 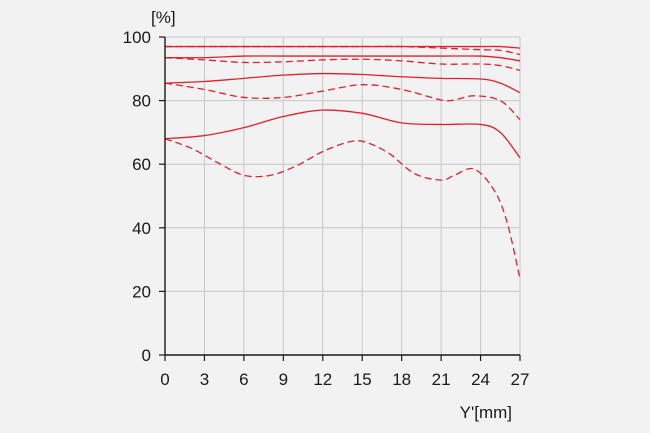 What do you see at coordinates (283, 379) in the screenshot?
I see `x-tick-label: 9` at bounding box center [283, 379].